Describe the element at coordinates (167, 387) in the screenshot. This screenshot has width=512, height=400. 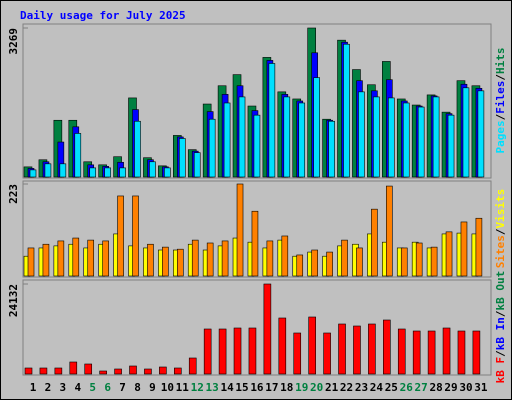
I see `x-tick-label: 10` at that location.